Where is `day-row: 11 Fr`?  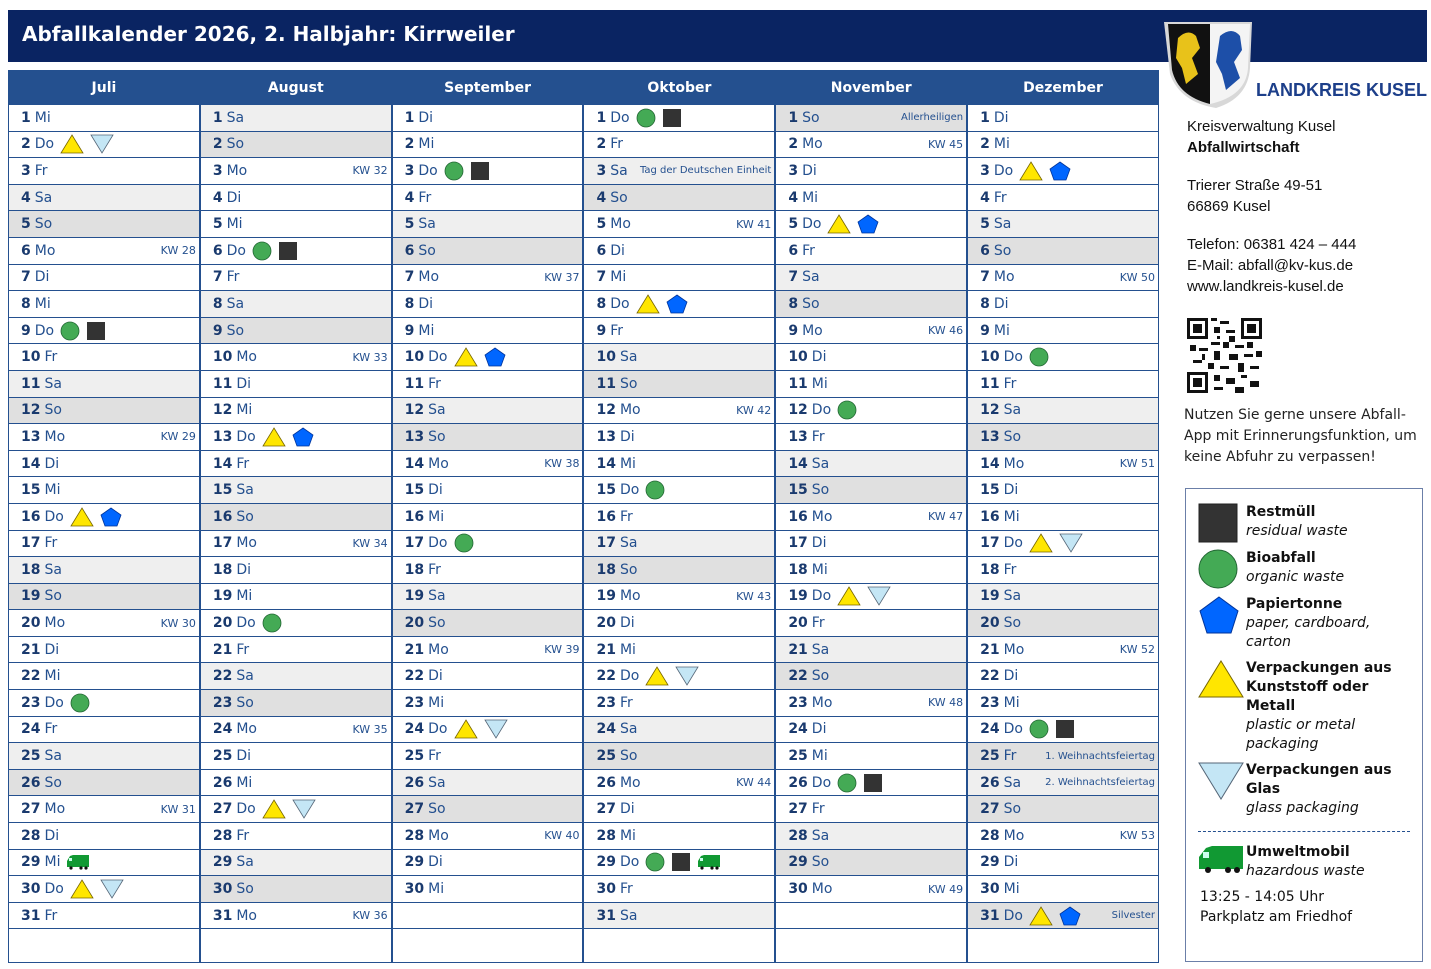
day-row: 11 Fr is located at coordinates (487, 384).